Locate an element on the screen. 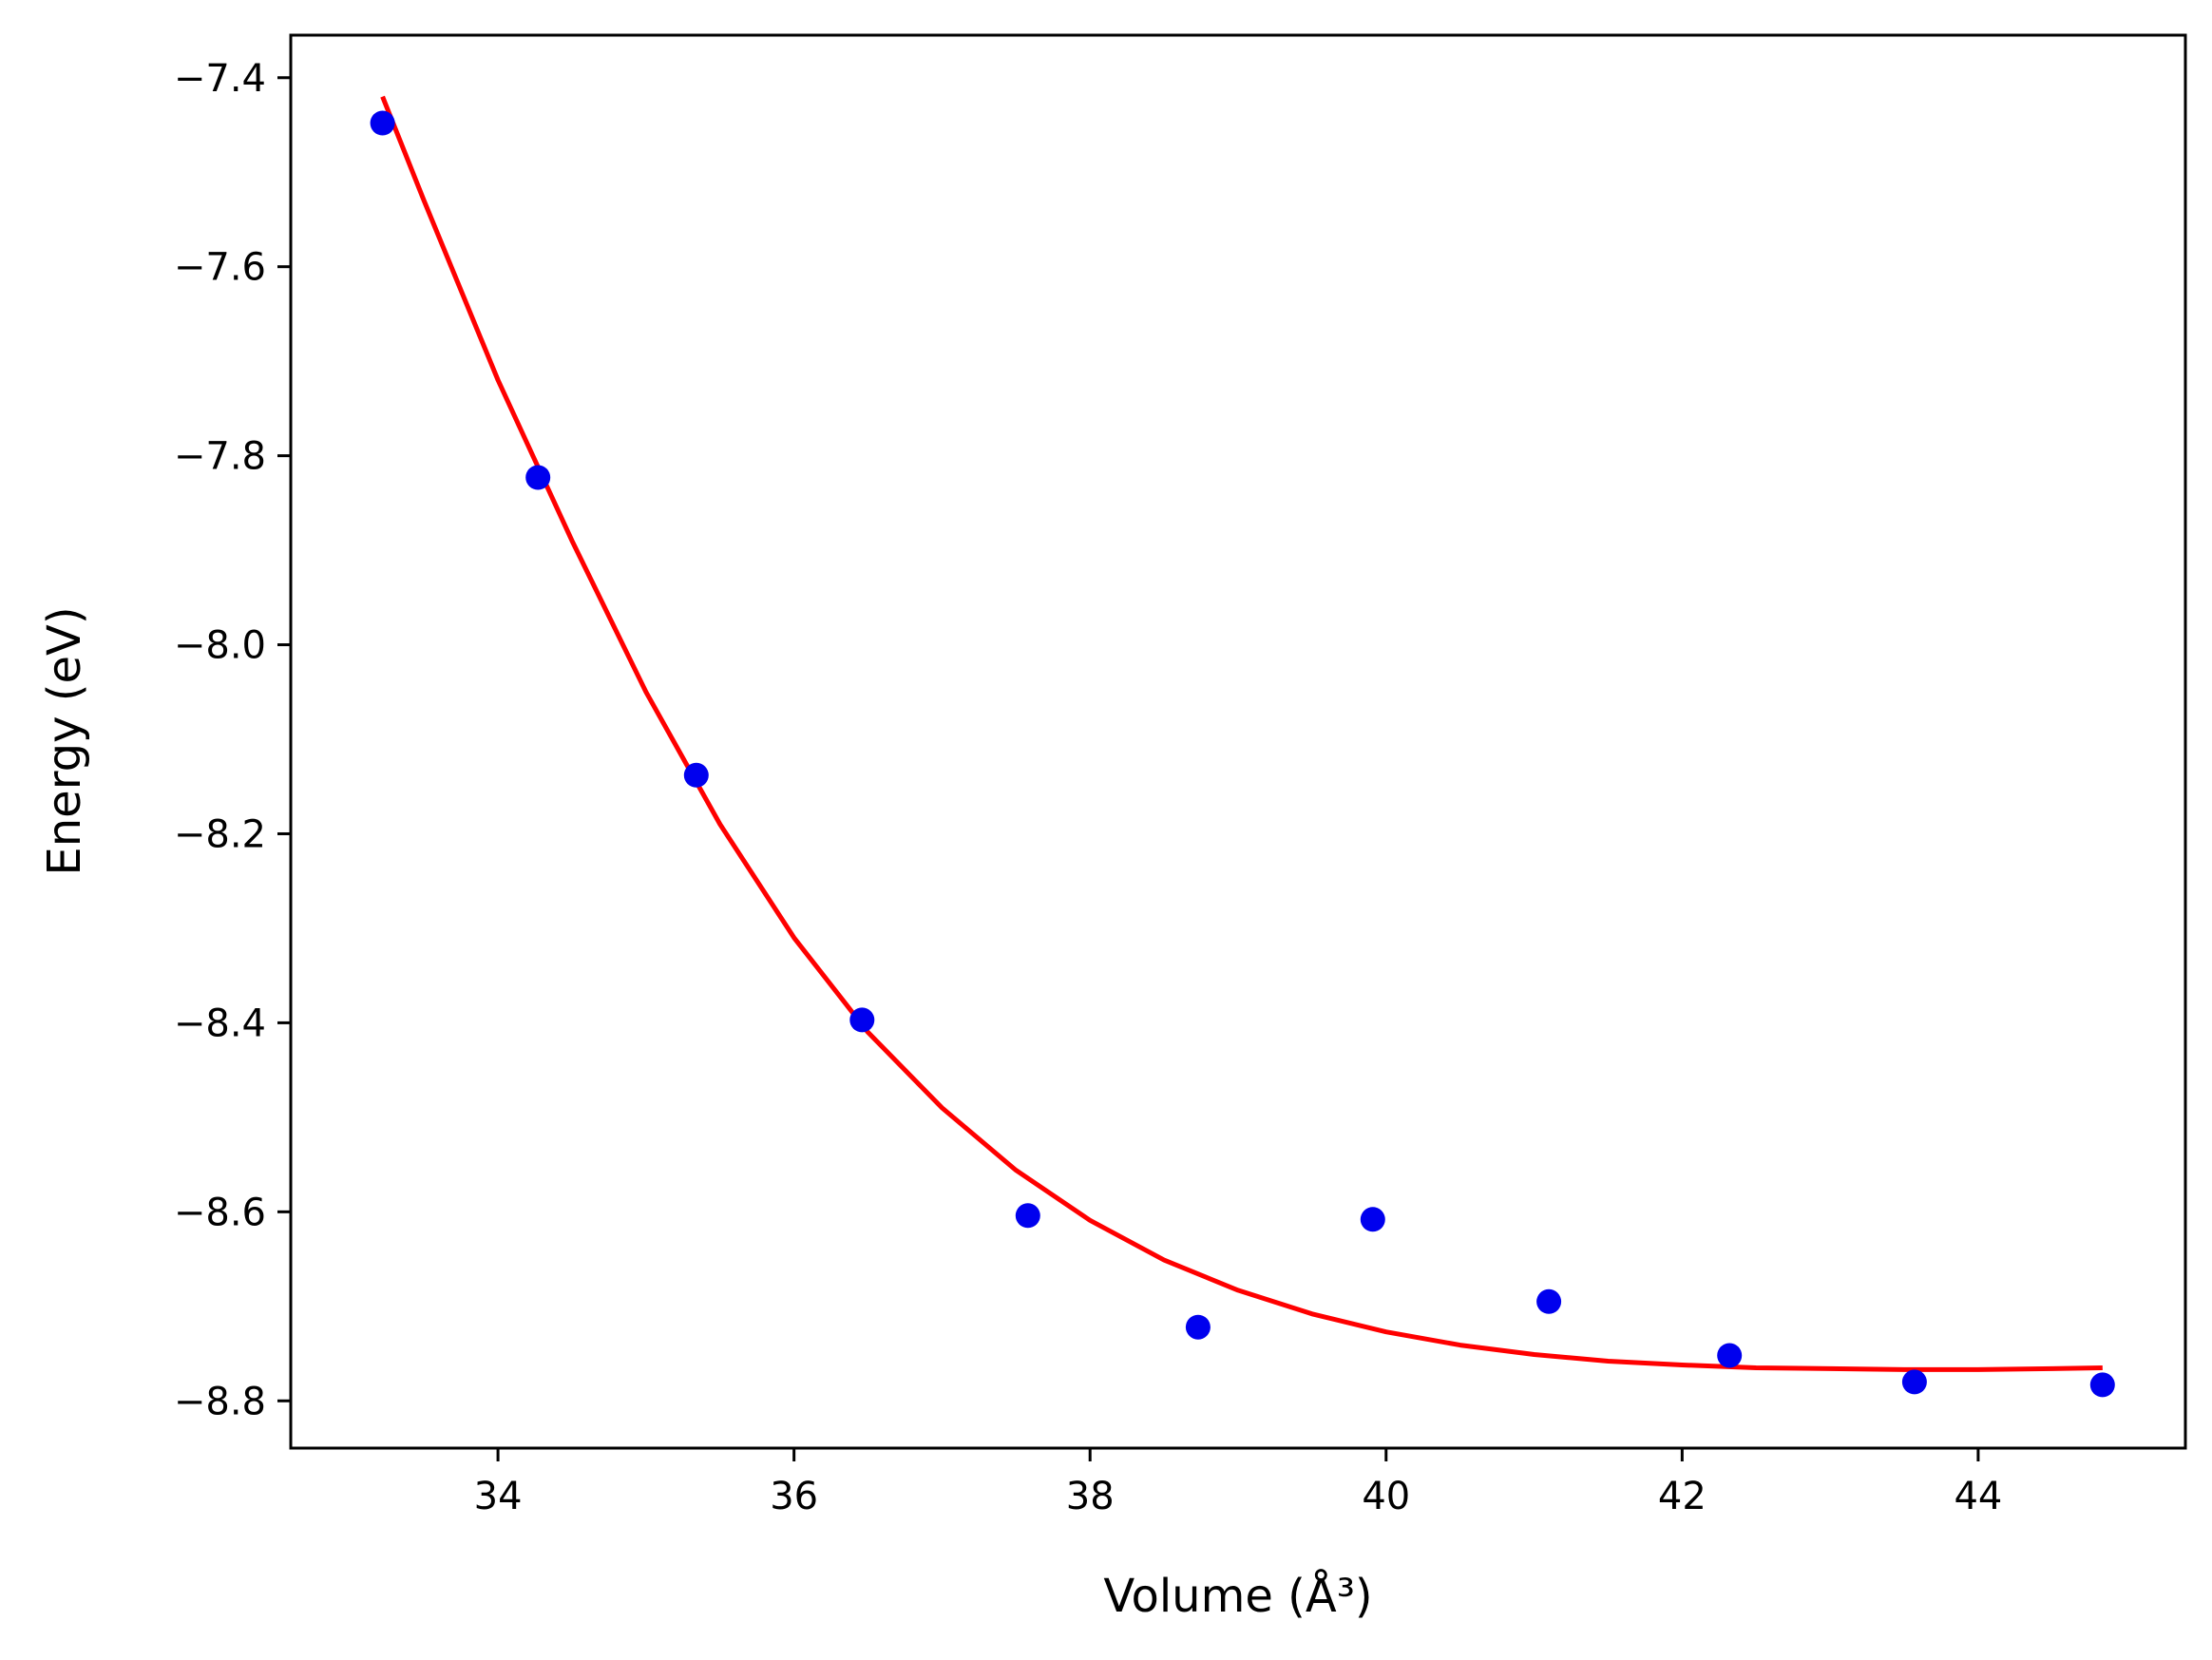  y-tick-label: −7.8 is located at coordinates (220, 457).